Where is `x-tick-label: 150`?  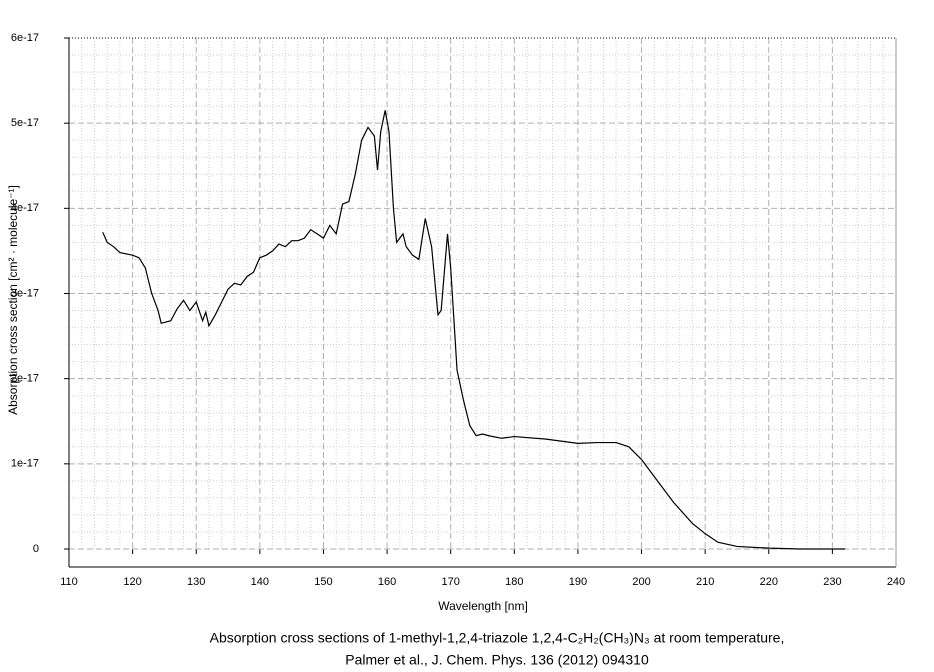 x-tick-label: 150 is located at coordinates (323, 582).